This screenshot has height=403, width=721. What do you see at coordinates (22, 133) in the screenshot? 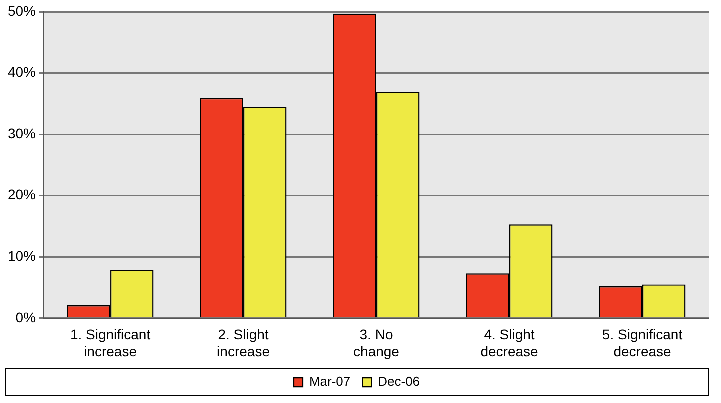
I see `y-tick-label: 30%` at bounding box center [22, 133].